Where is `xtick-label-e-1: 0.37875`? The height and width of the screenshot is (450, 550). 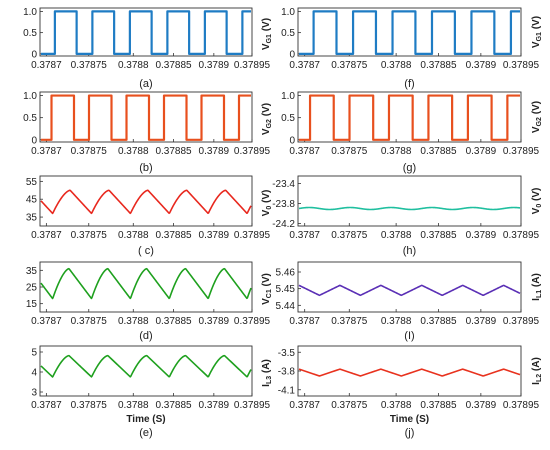
xtick-label-e-1: 0.37875 is located at coordinates (89, 405).